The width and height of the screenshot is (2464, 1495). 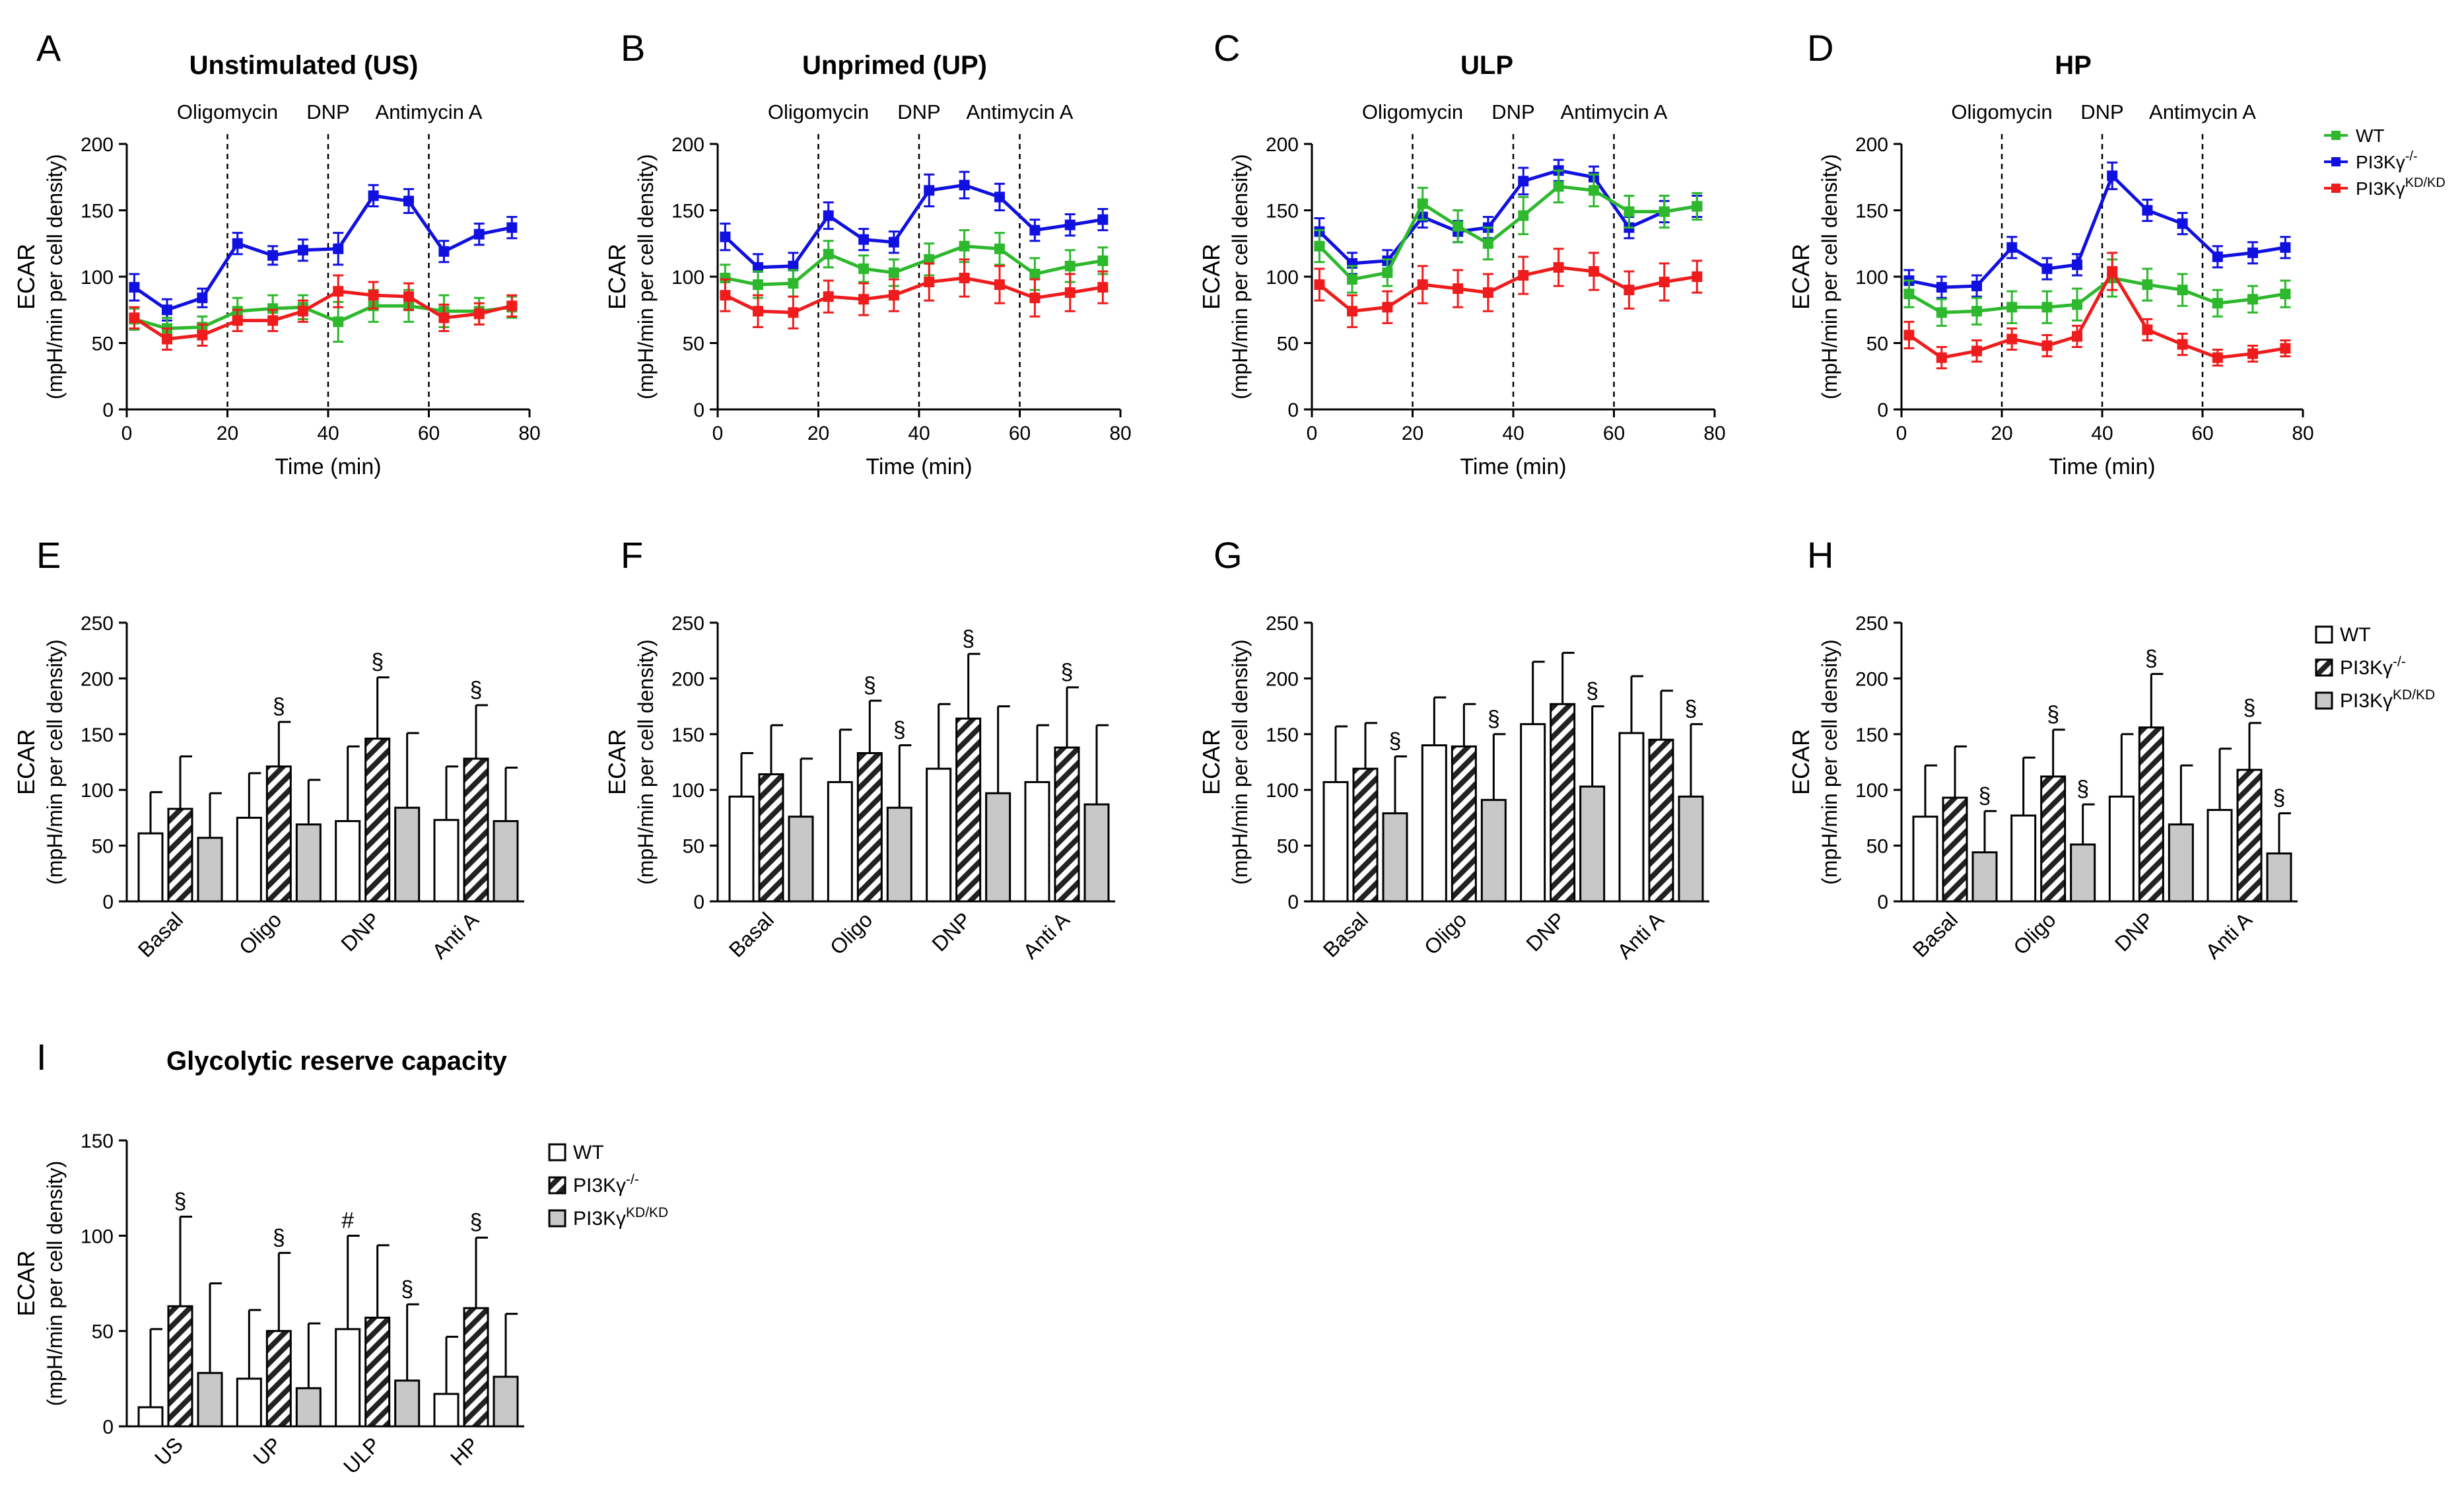 I want to click on injection-label: Antimycin A, so click(x=2202, y=111).